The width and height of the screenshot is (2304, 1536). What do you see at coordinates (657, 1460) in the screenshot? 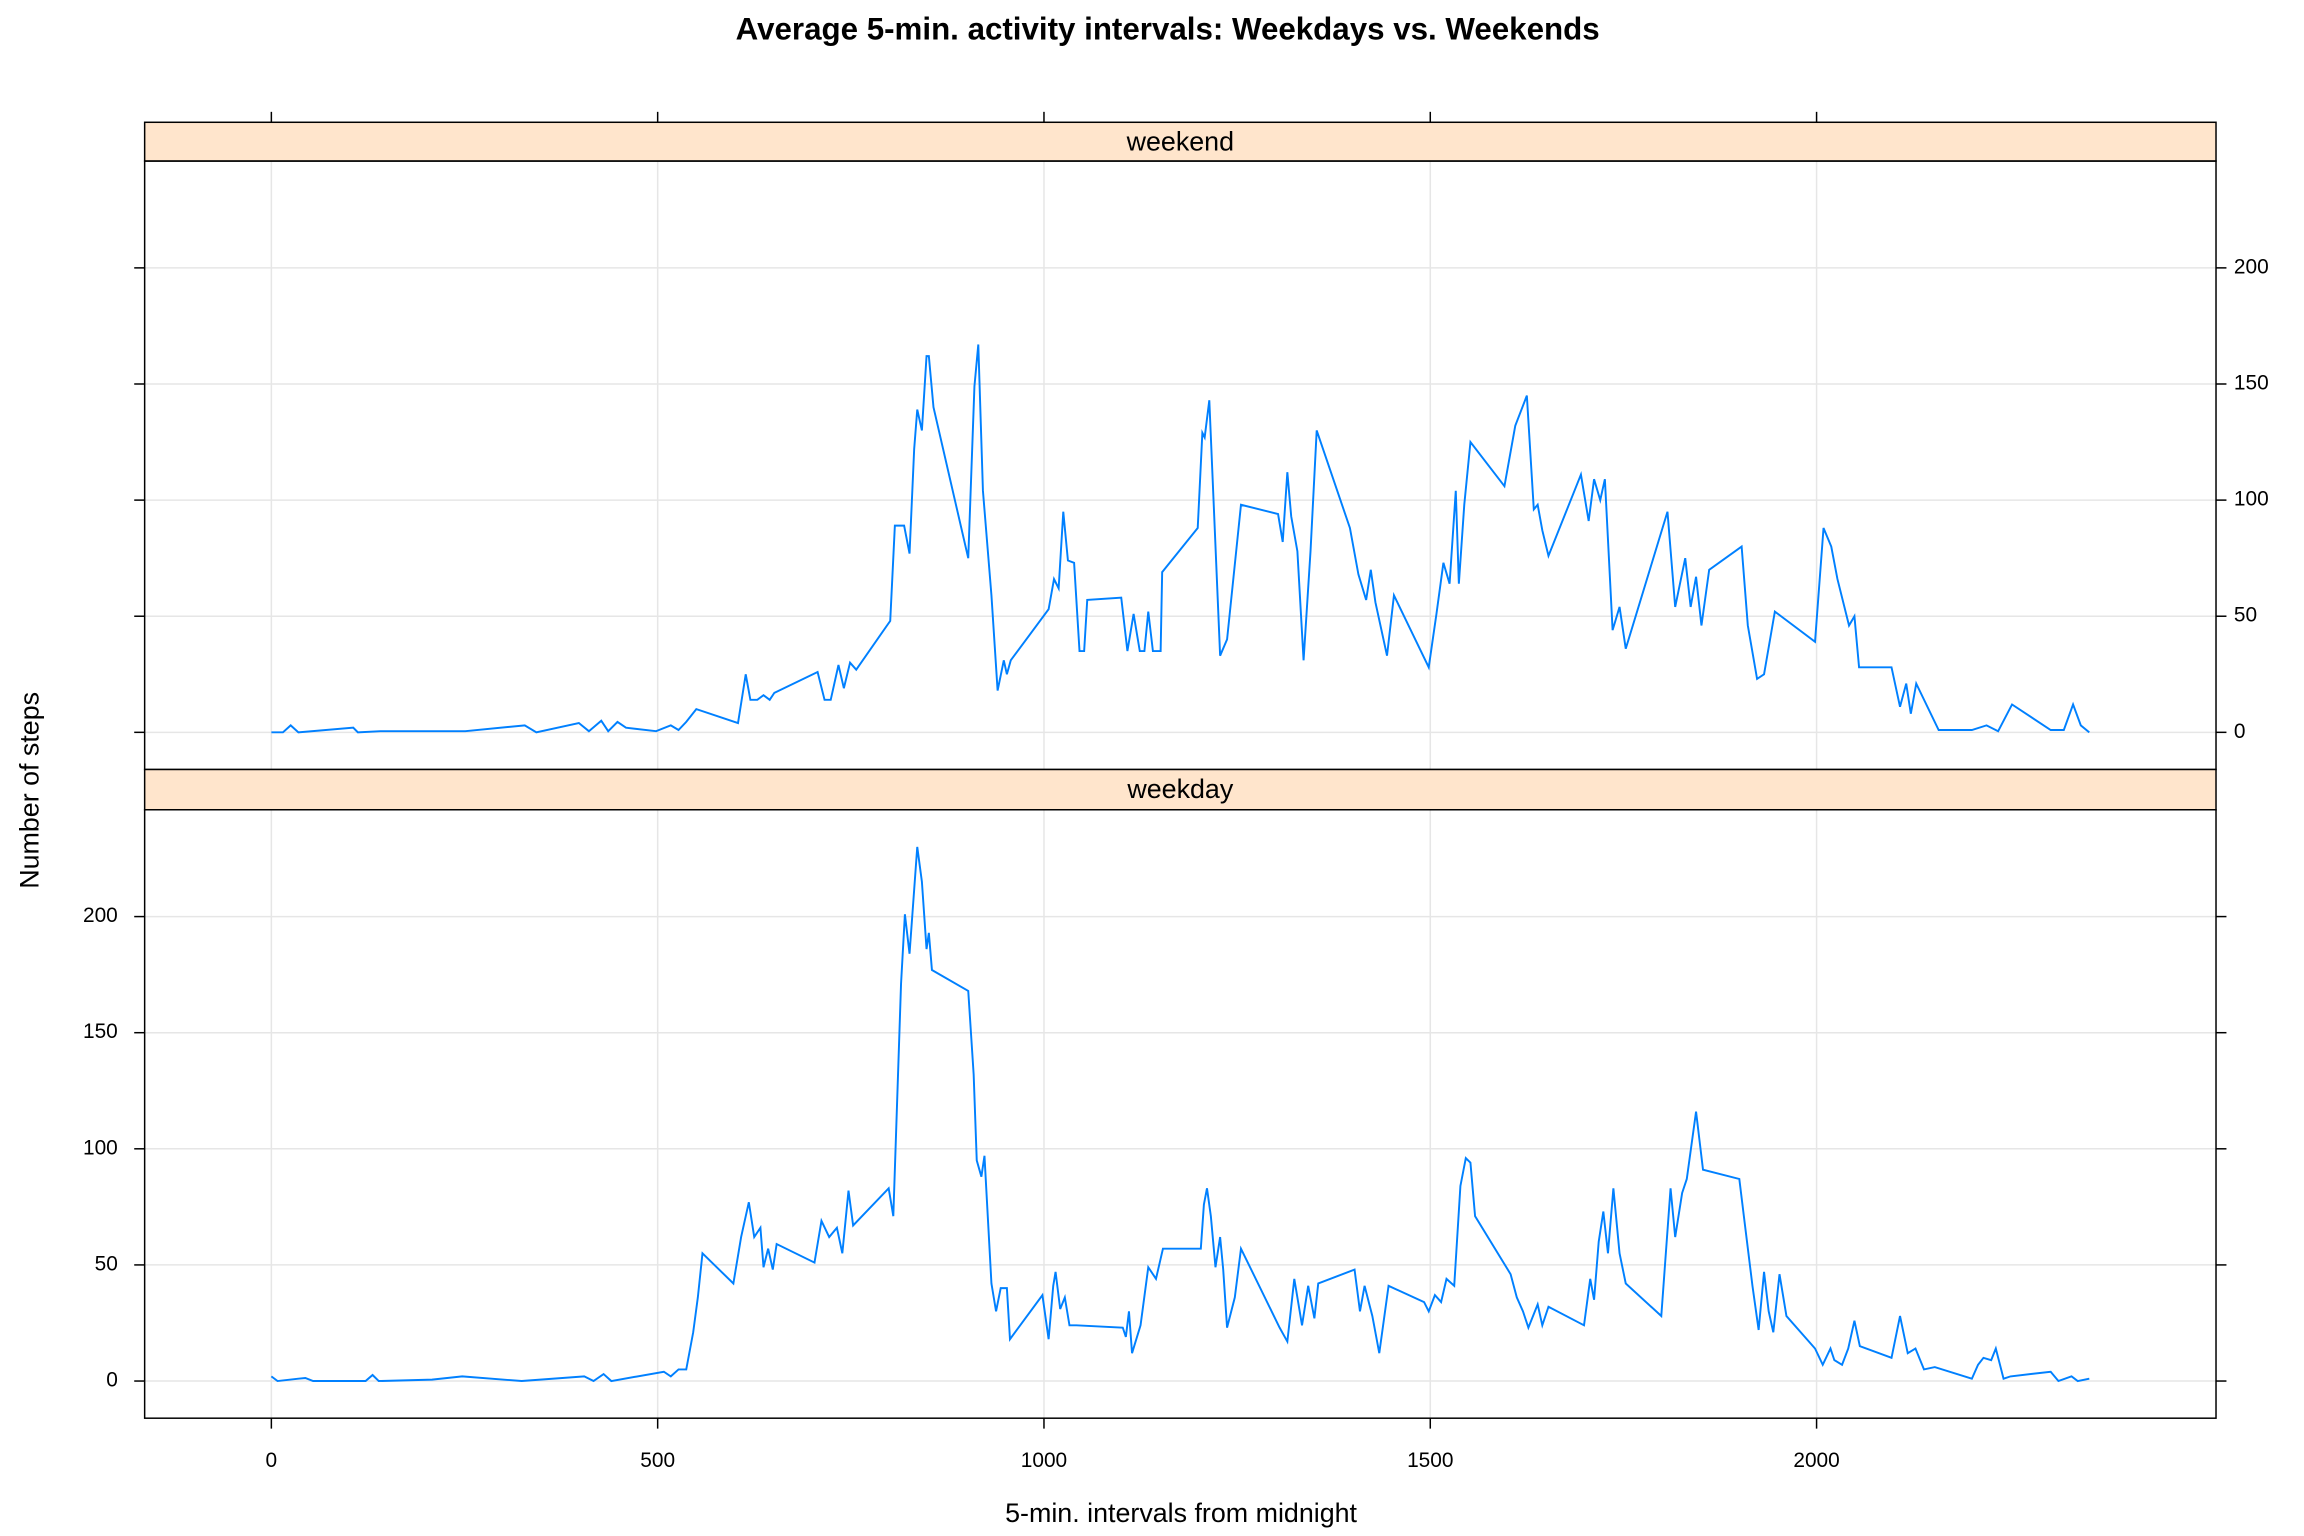
I see `x-tick-label: 500` at bounding box center [657, 1460].